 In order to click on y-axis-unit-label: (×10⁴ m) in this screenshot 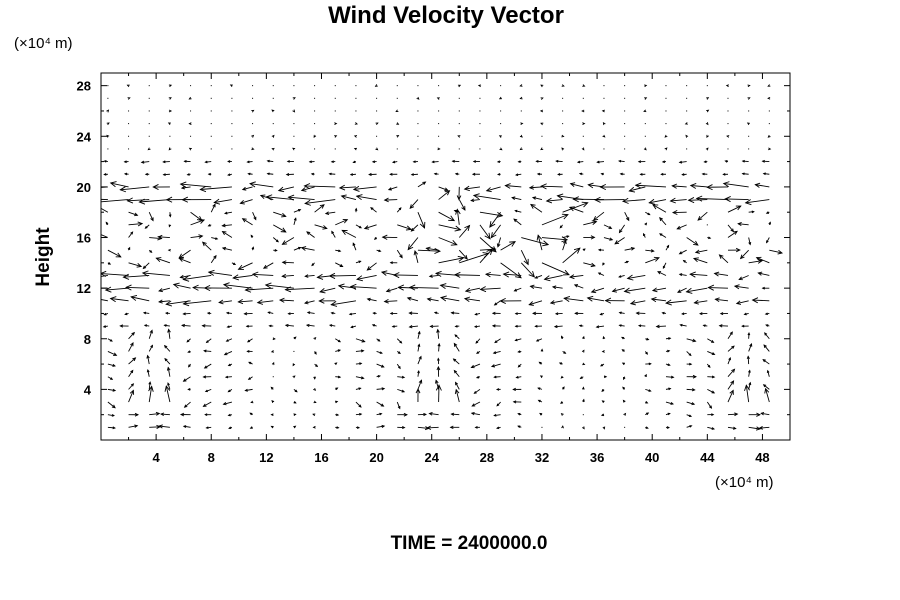, I will do `click(43, 43)`.